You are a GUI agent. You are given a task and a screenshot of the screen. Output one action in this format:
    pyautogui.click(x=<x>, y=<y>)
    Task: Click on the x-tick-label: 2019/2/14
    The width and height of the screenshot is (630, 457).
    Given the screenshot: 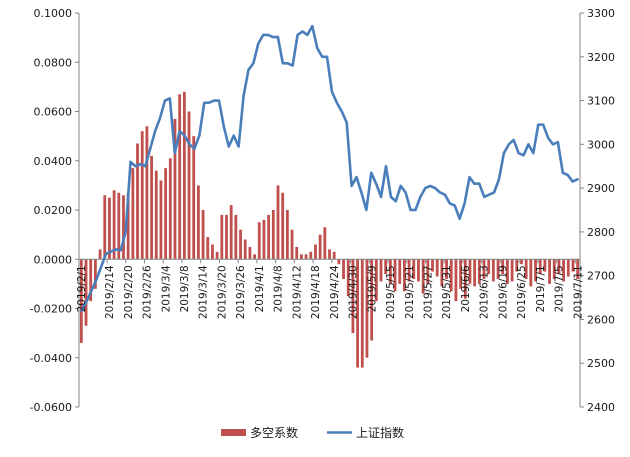 What is the action you would take?
    pyautogui.click(x=110, y=292)
    